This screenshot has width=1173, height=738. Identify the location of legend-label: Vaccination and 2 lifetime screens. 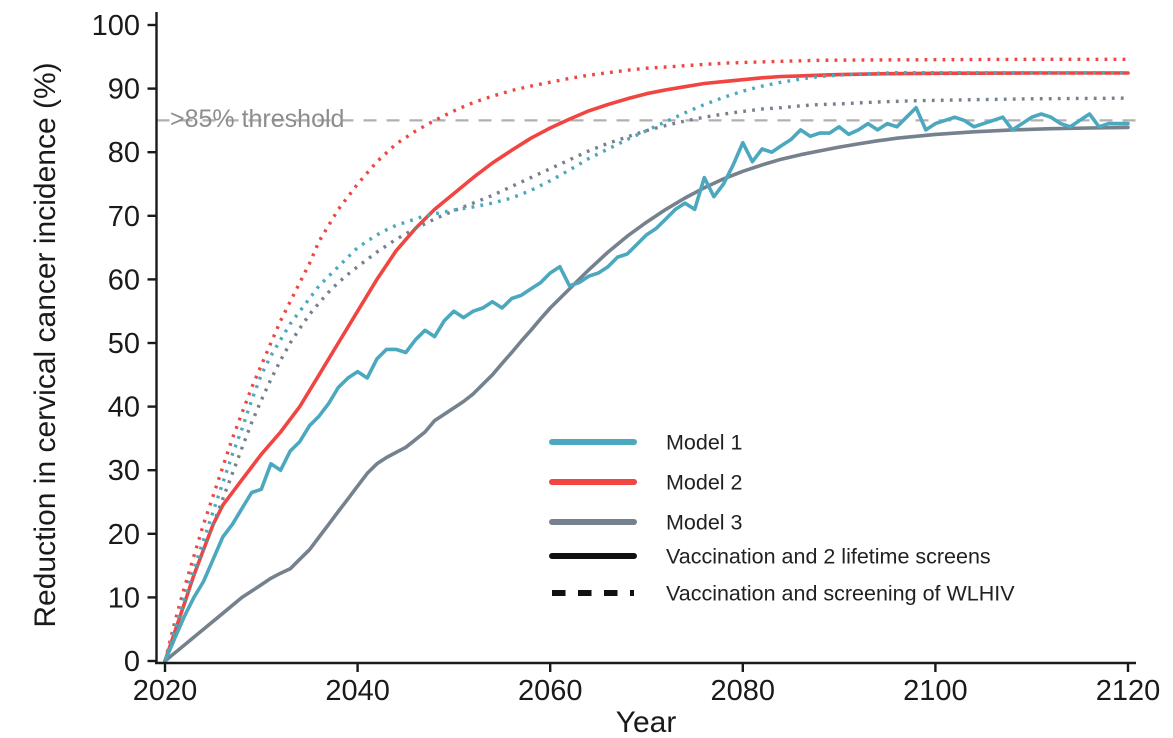
(828, 557).